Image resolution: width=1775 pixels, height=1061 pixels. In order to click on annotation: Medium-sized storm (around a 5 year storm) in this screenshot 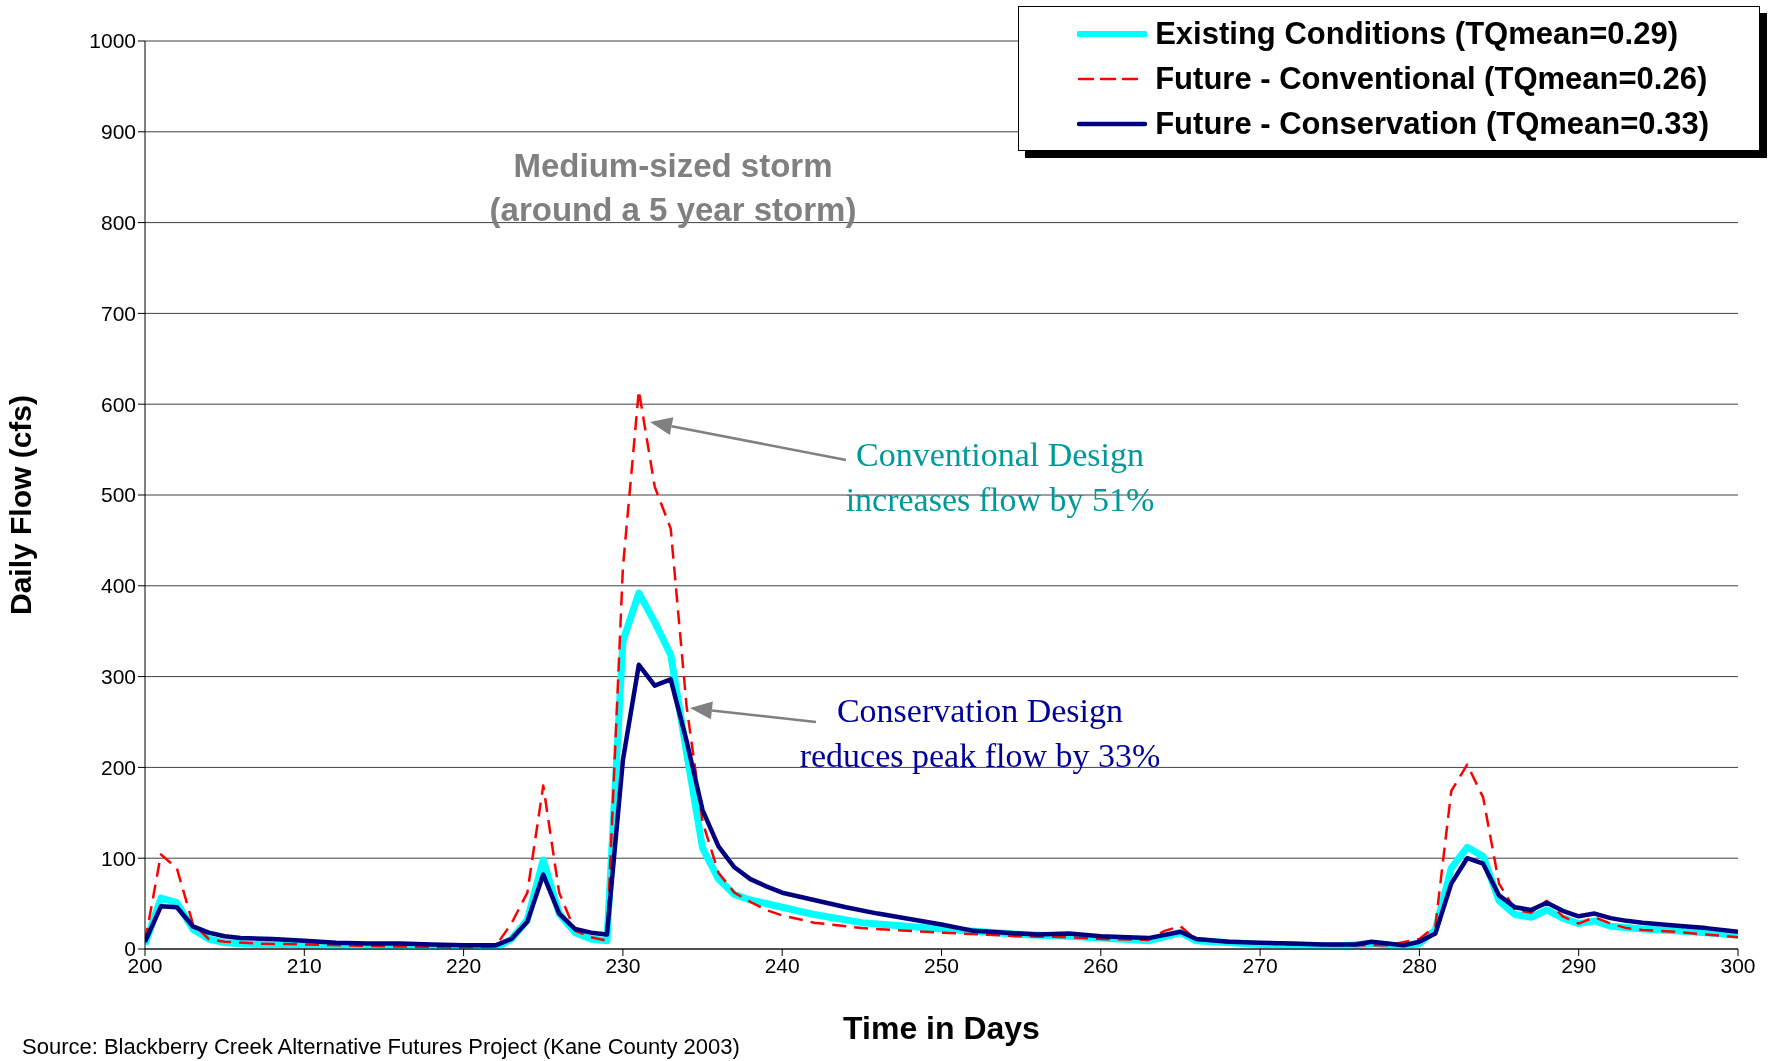, I will do `click(673, 188)`.